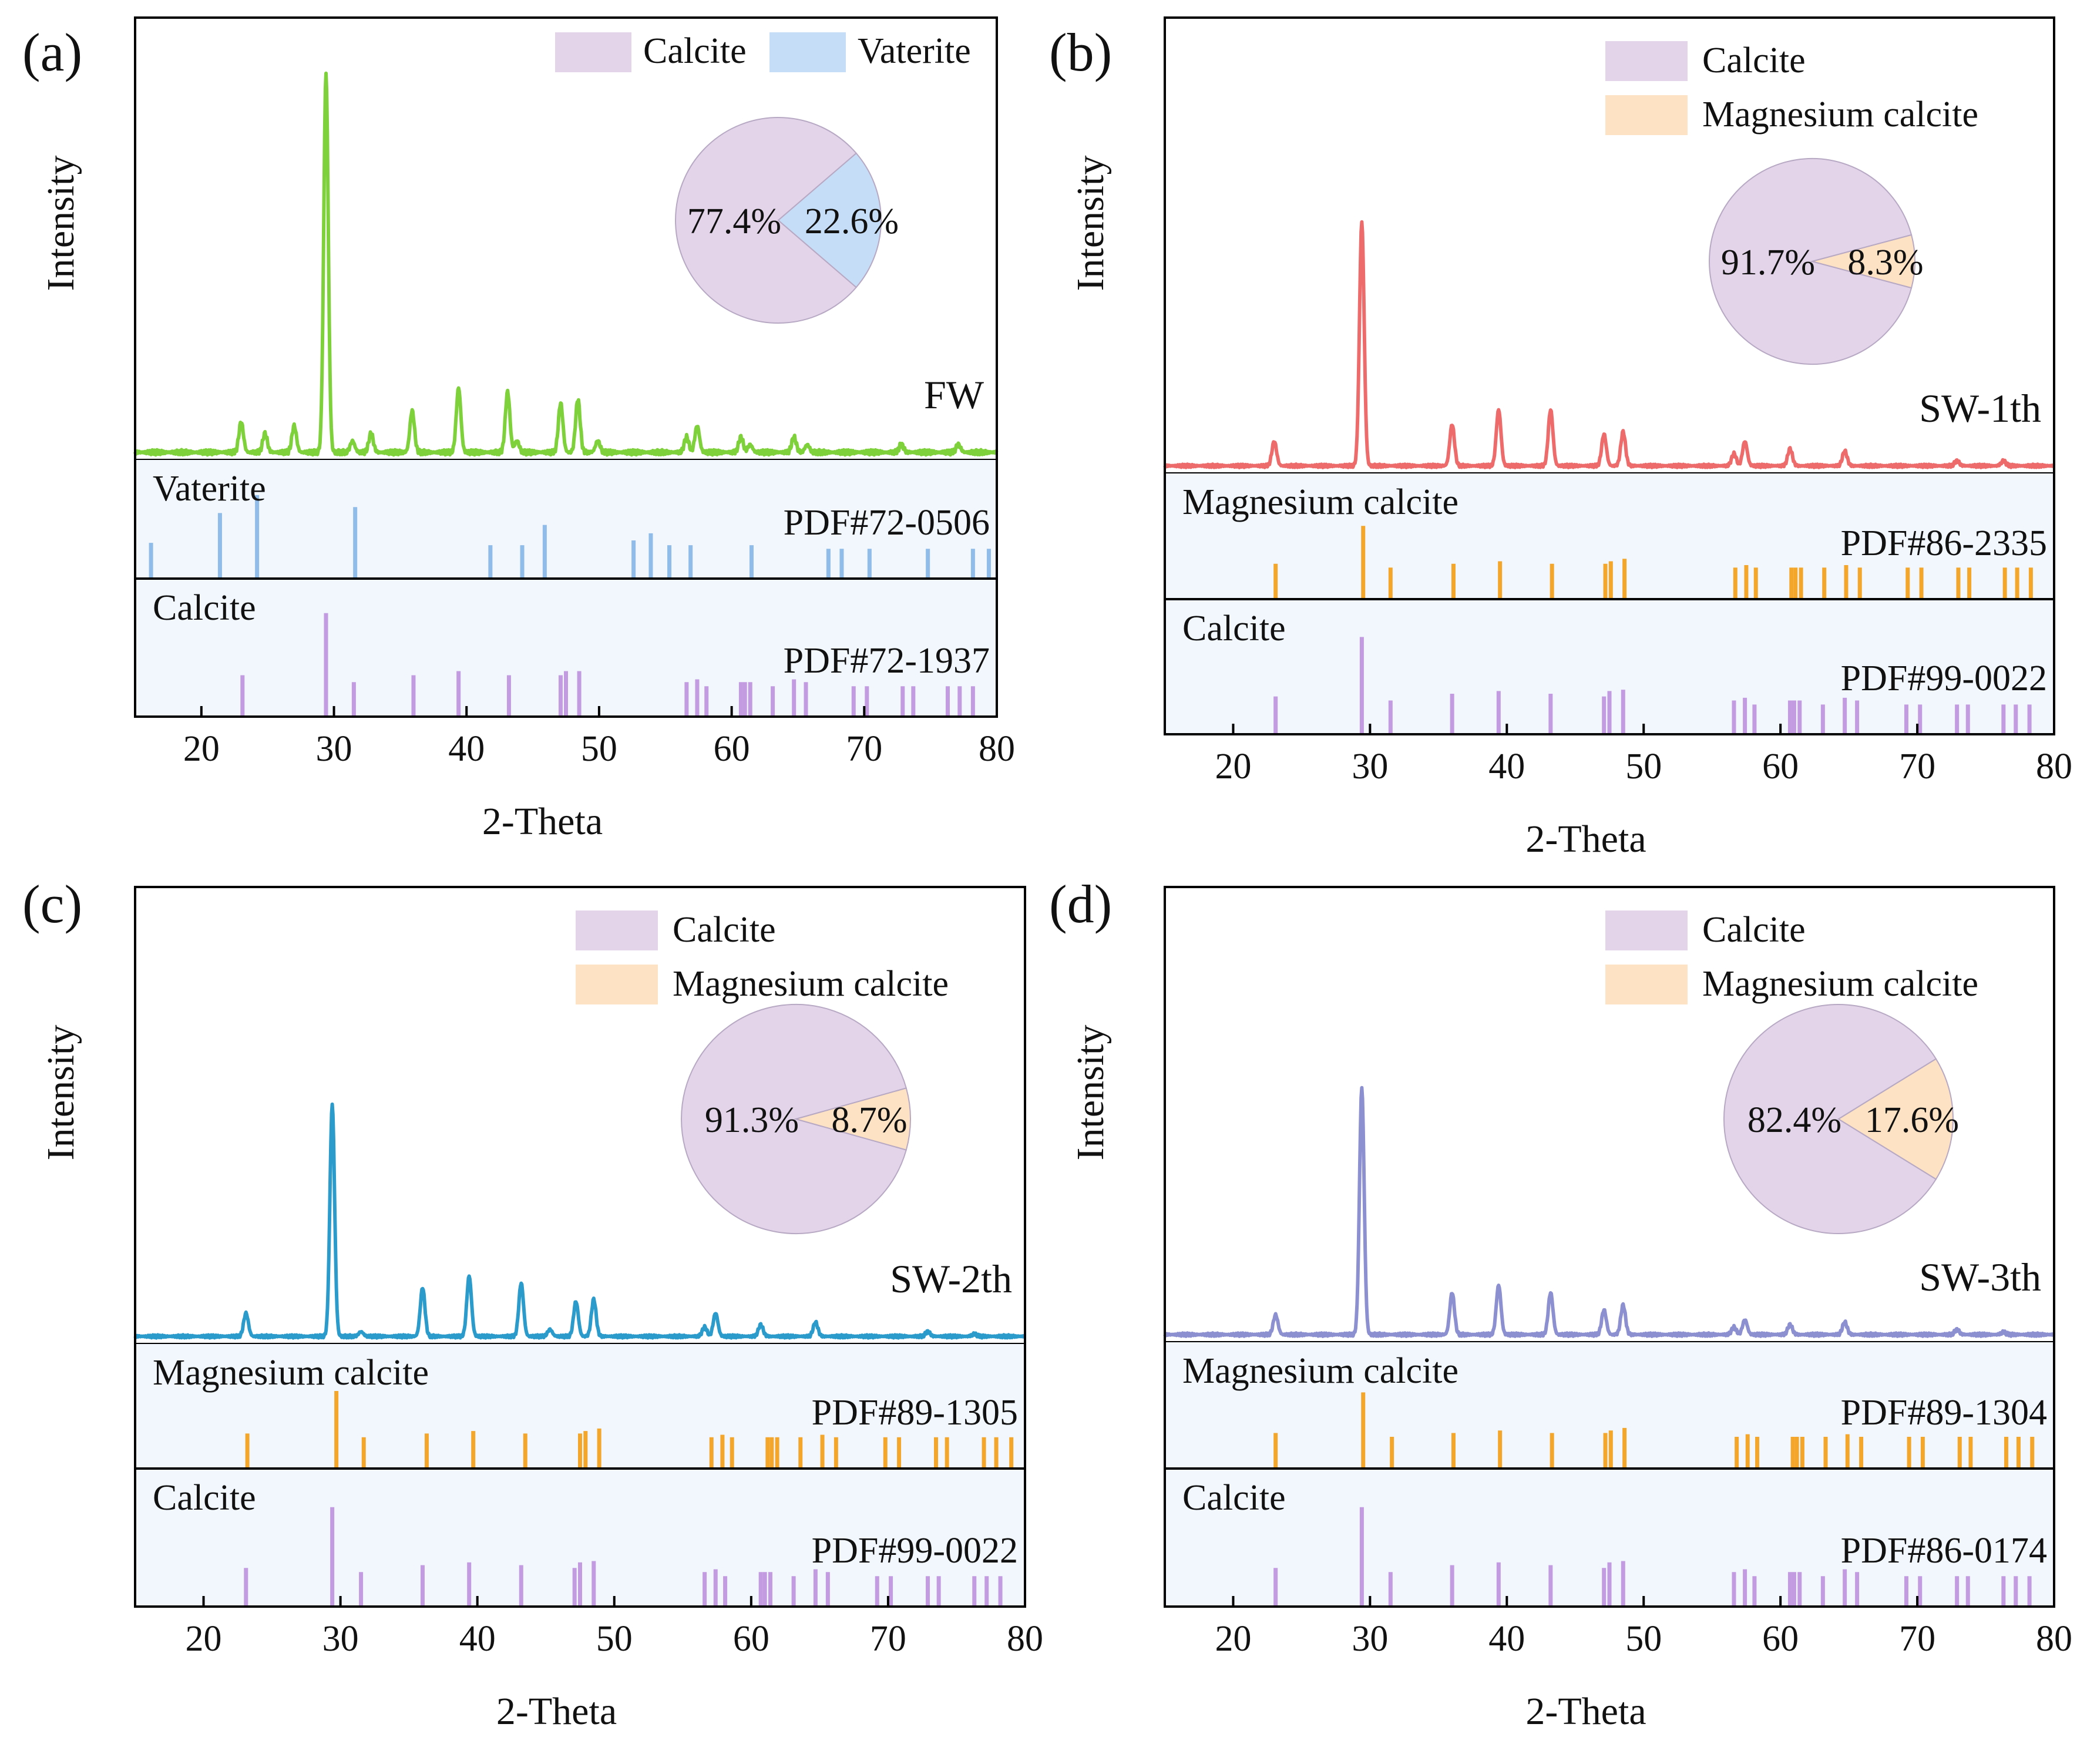 Image resolution: width=2087 pixels, height=1764 pixels. What do you see at coordinates (1912, 1120) in the screenshot?
I see `pie-label-minor: 17.6%` at bounding box center [1912, 1120].